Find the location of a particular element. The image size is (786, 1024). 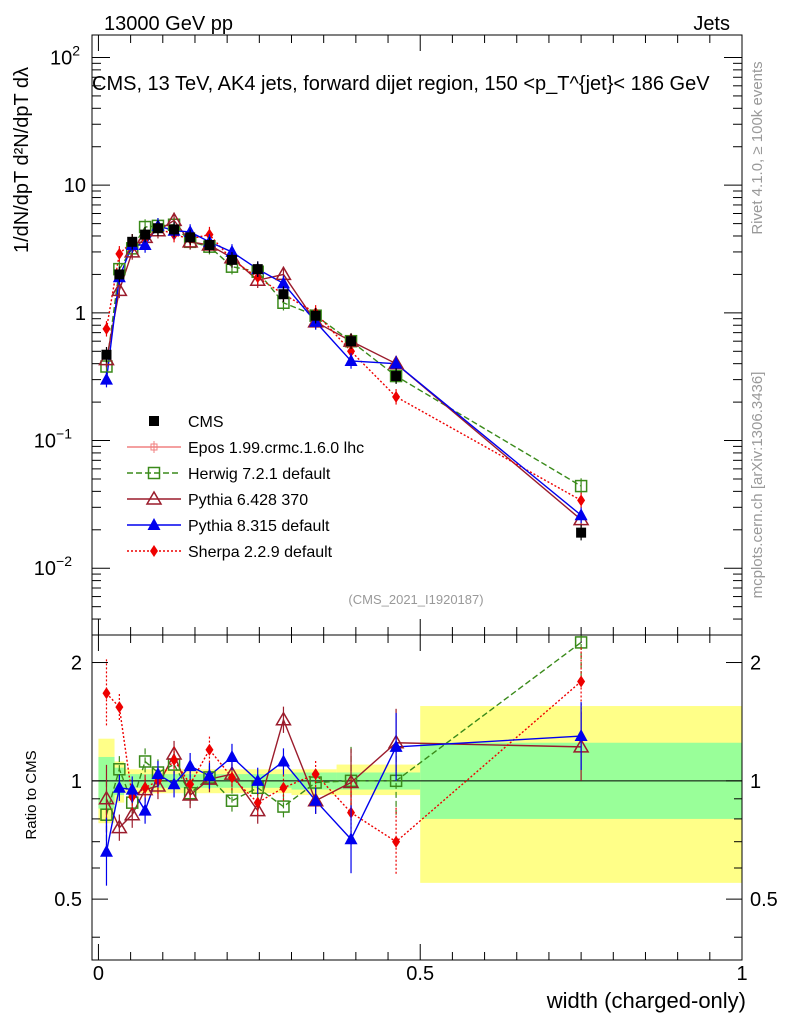

ratio-ytick-label: 1 is located at coordinates (76, 782).